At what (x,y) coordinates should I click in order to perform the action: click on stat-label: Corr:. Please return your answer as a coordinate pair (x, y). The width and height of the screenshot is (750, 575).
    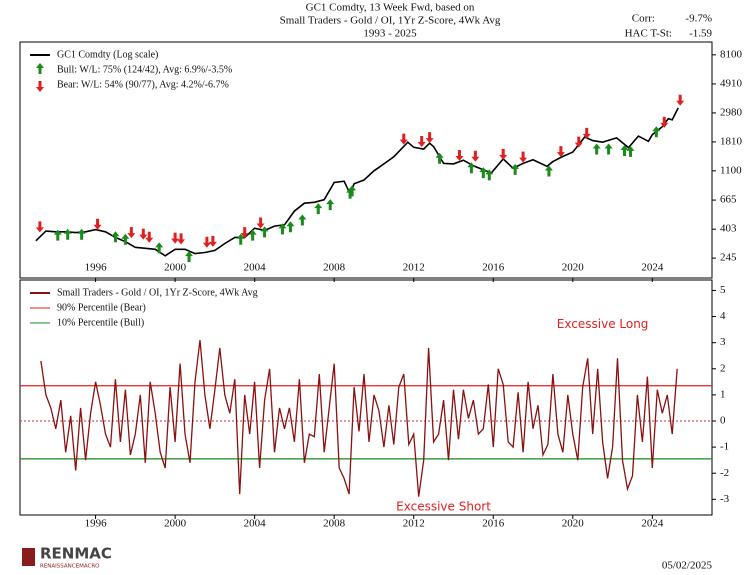
    Looking at the image, I should click on (643, 19).